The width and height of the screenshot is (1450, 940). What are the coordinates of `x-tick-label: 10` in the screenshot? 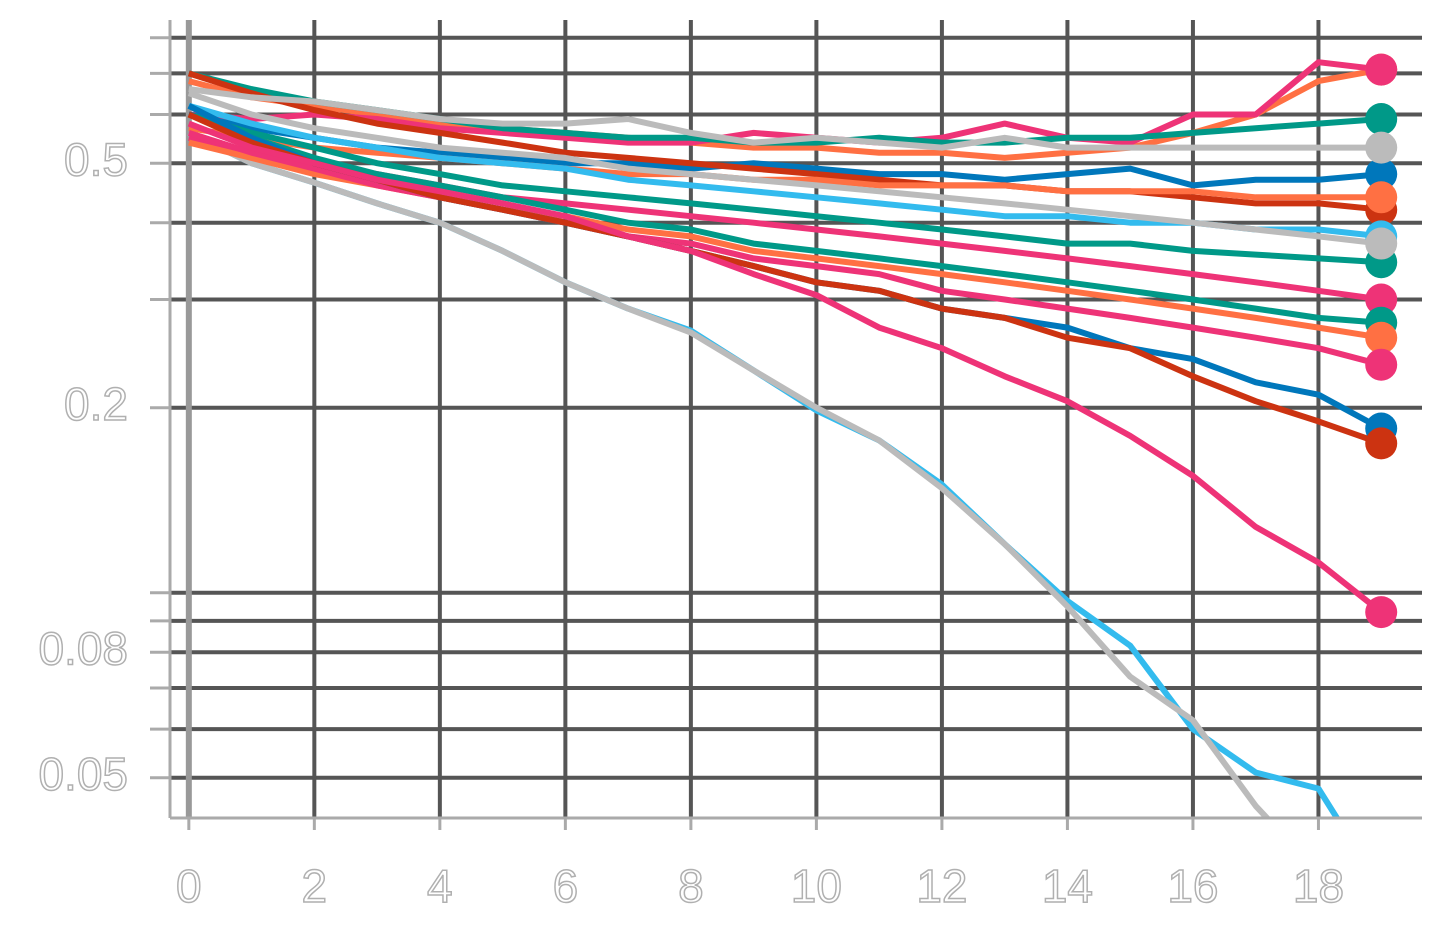 It's located at (816, 886).